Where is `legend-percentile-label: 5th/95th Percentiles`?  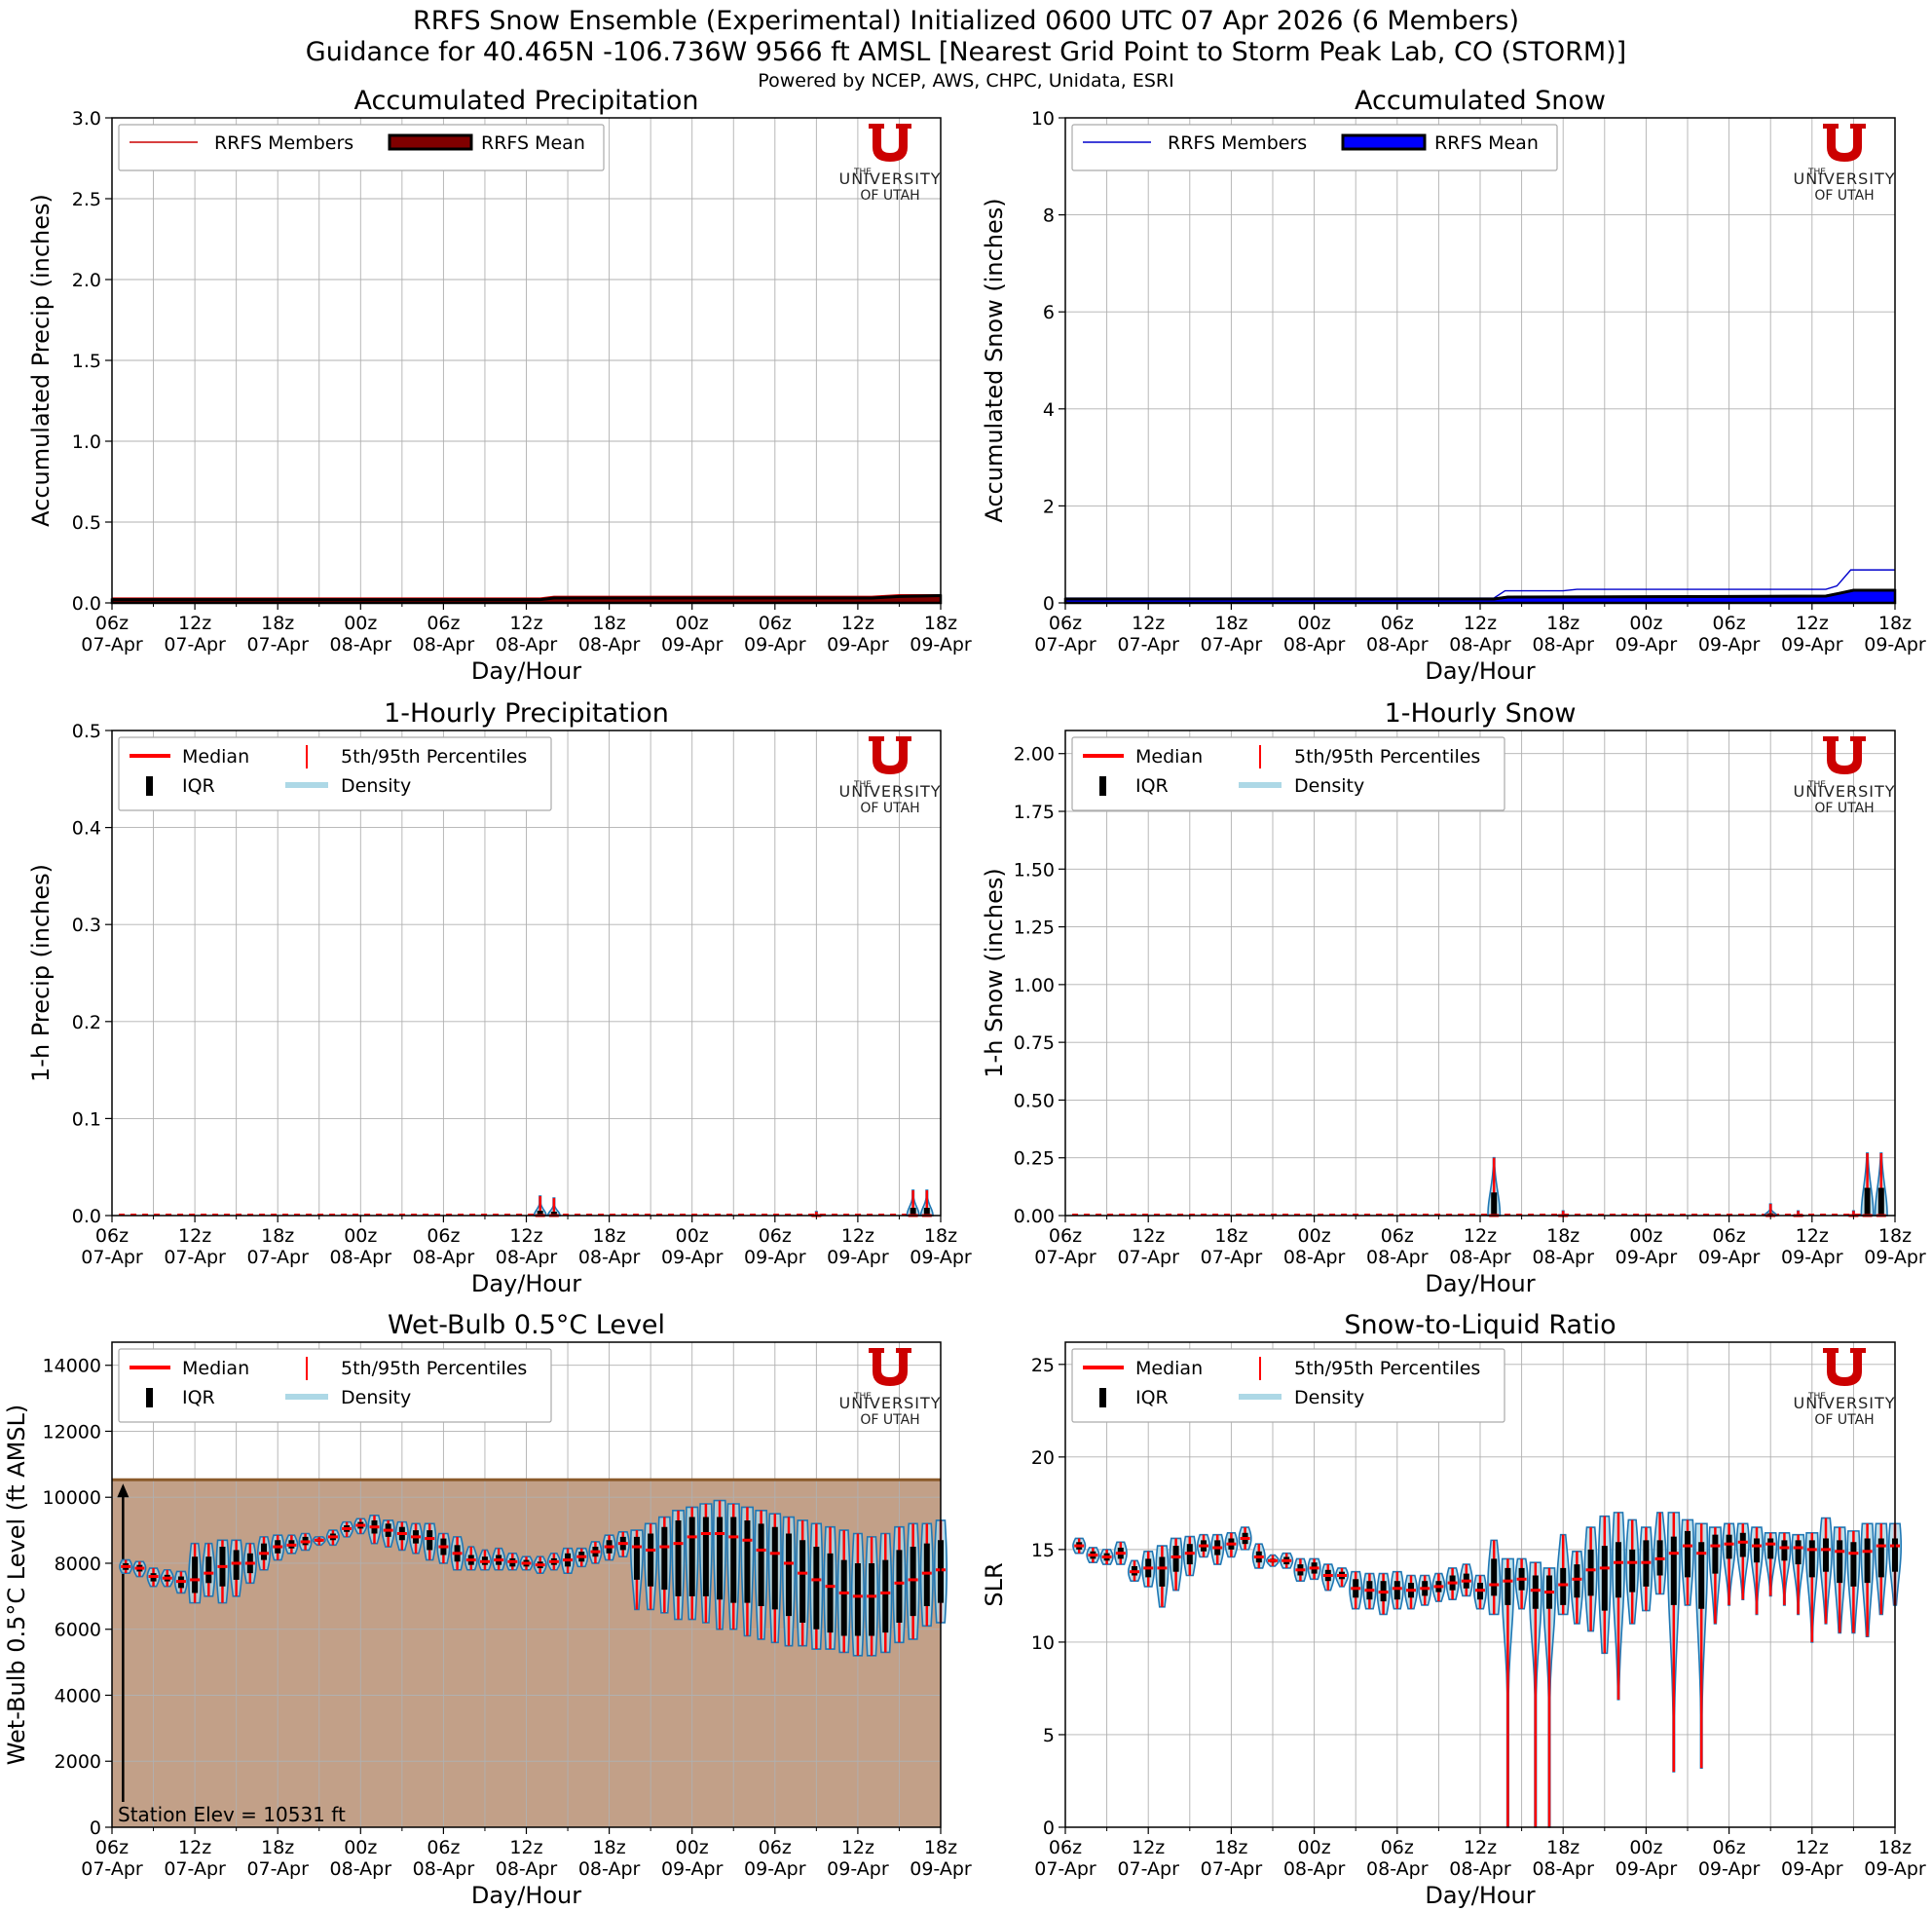
legend-percentile-label: 5th/95th Percentiles is located at coordinates (1387, 1369).